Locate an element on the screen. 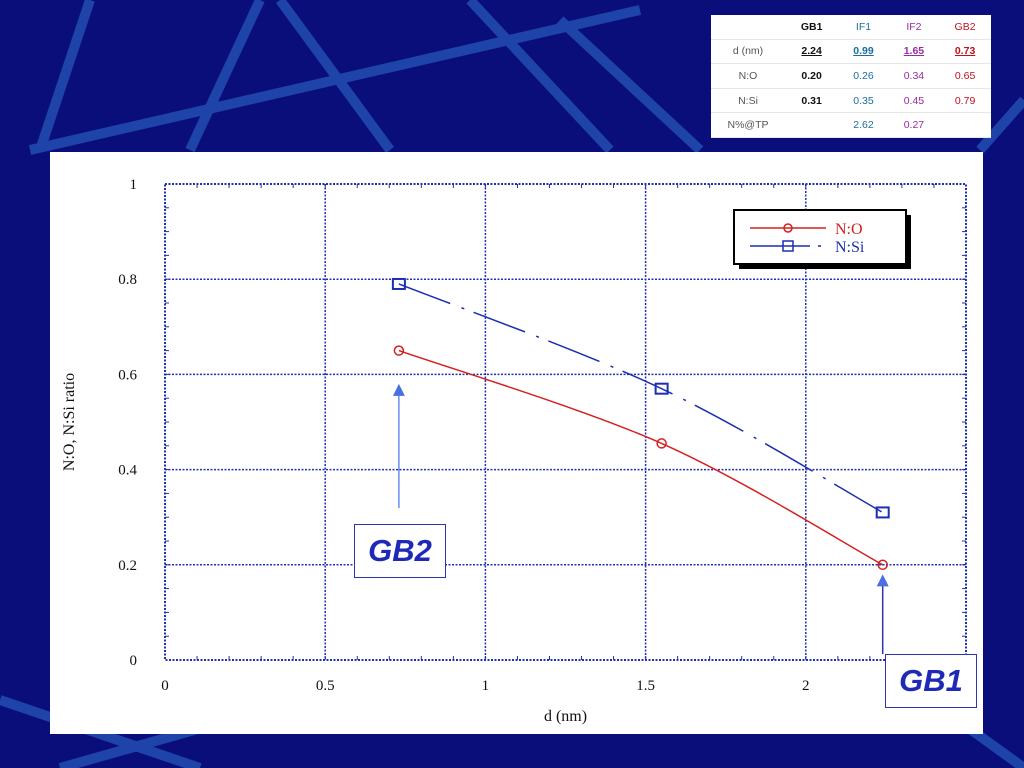 This screenshot has height=768, width=1024. legend: N:O N:Si is located at coordinates (822, 239).